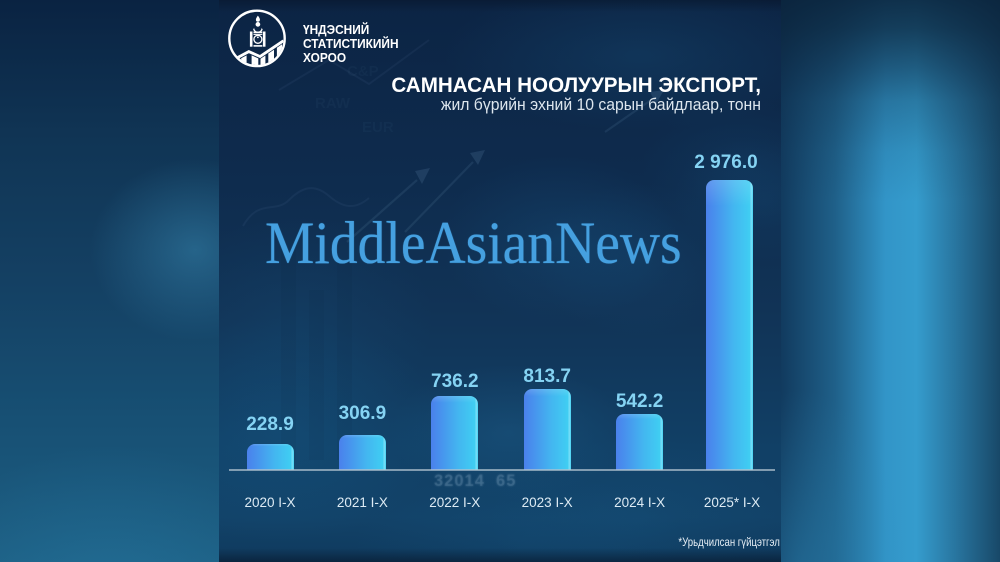 Image resolution: width=1000 pixels, height=562 pixels. I want to click on svg-text: EUR, so click(378, 127).